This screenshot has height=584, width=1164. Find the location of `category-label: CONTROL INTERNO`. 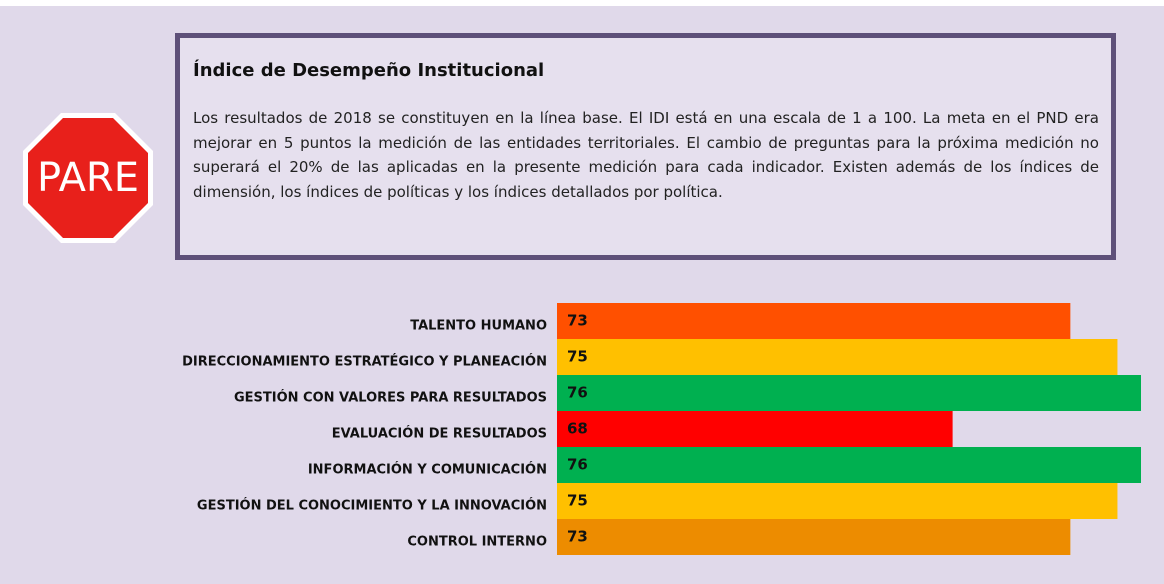

category-label: CONTROL INTERNO is located at coordinates (477, 542).